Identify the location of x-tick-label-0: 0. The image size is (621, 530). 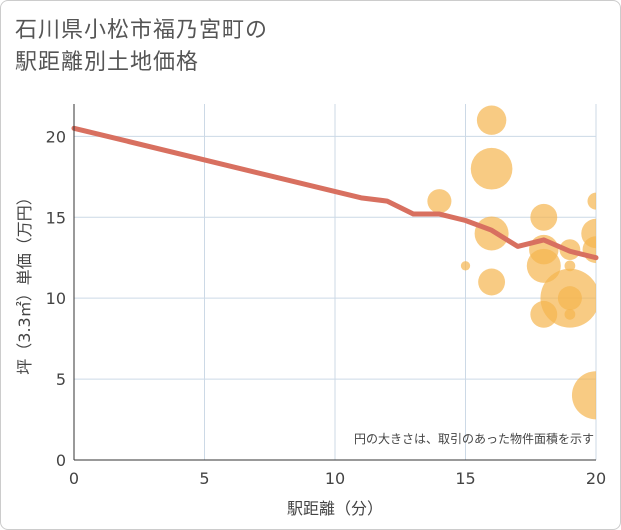
(74, 478).